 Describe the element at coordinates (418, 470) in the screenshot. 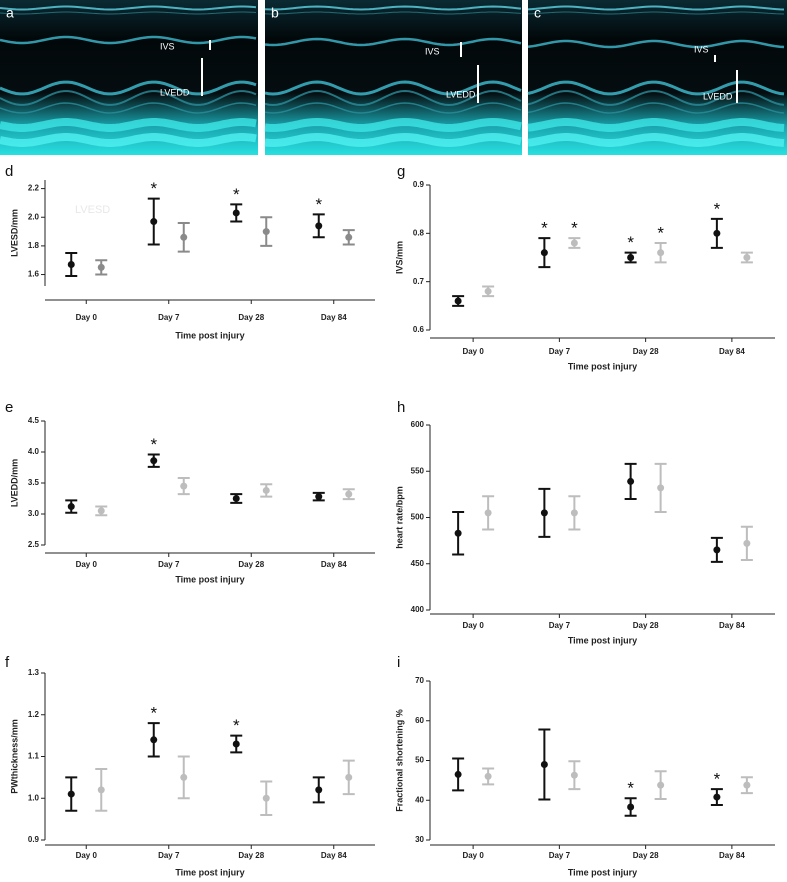

I see `y-tick-label: 550` at that location.